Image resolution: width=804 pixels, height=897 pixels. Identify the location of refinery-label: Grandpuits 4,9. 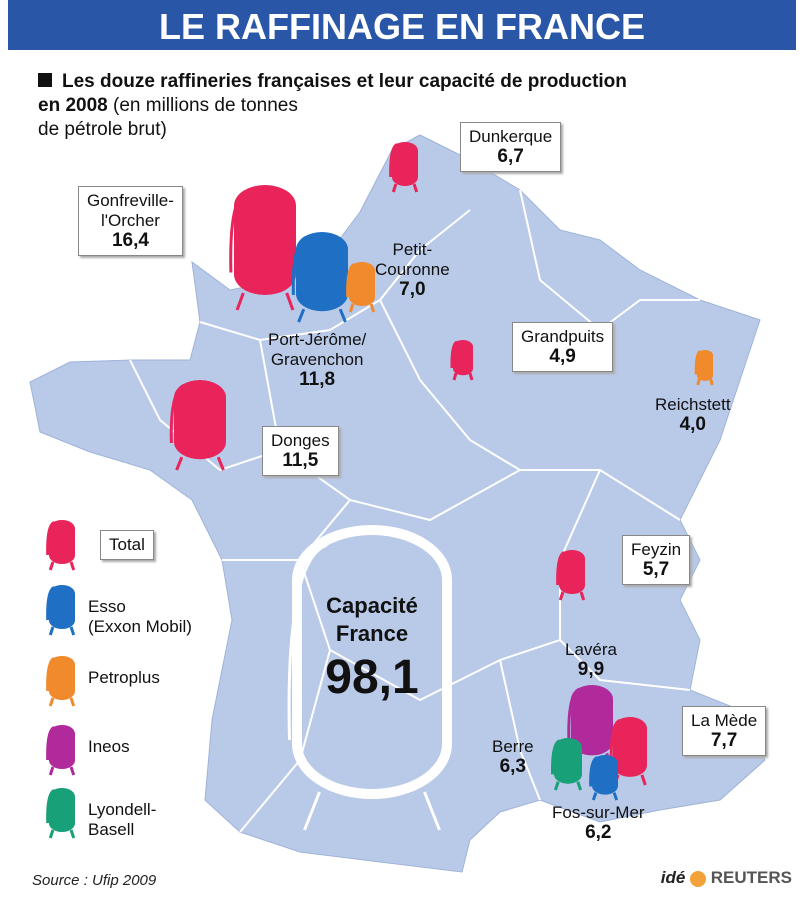
(563, 347).